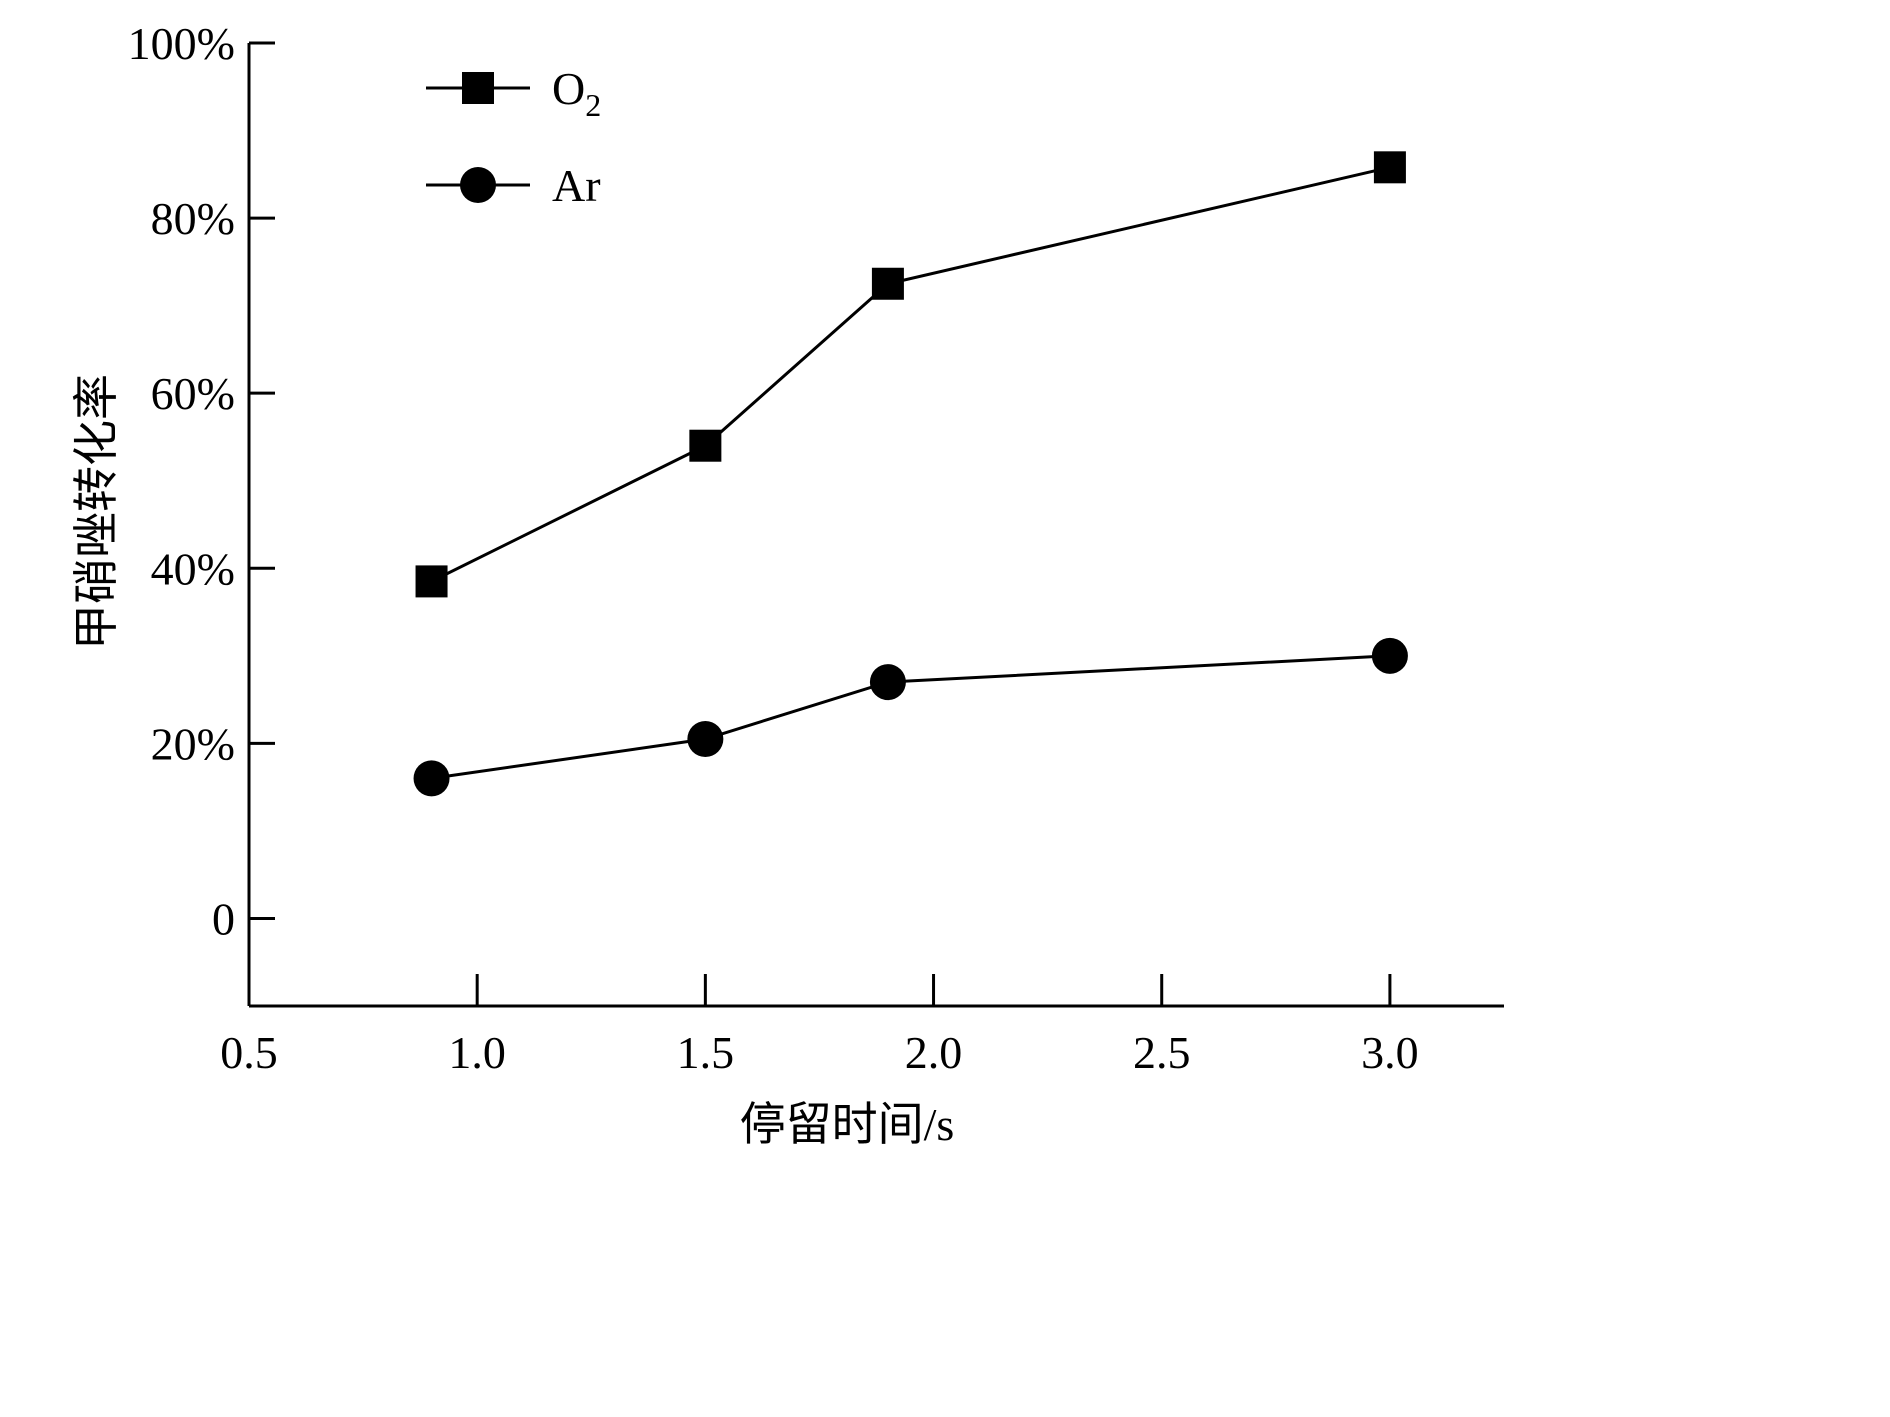  Describe the element at coordinates (193, 218) in the screenshot. I see `y-tick-label: 80%` at that location.